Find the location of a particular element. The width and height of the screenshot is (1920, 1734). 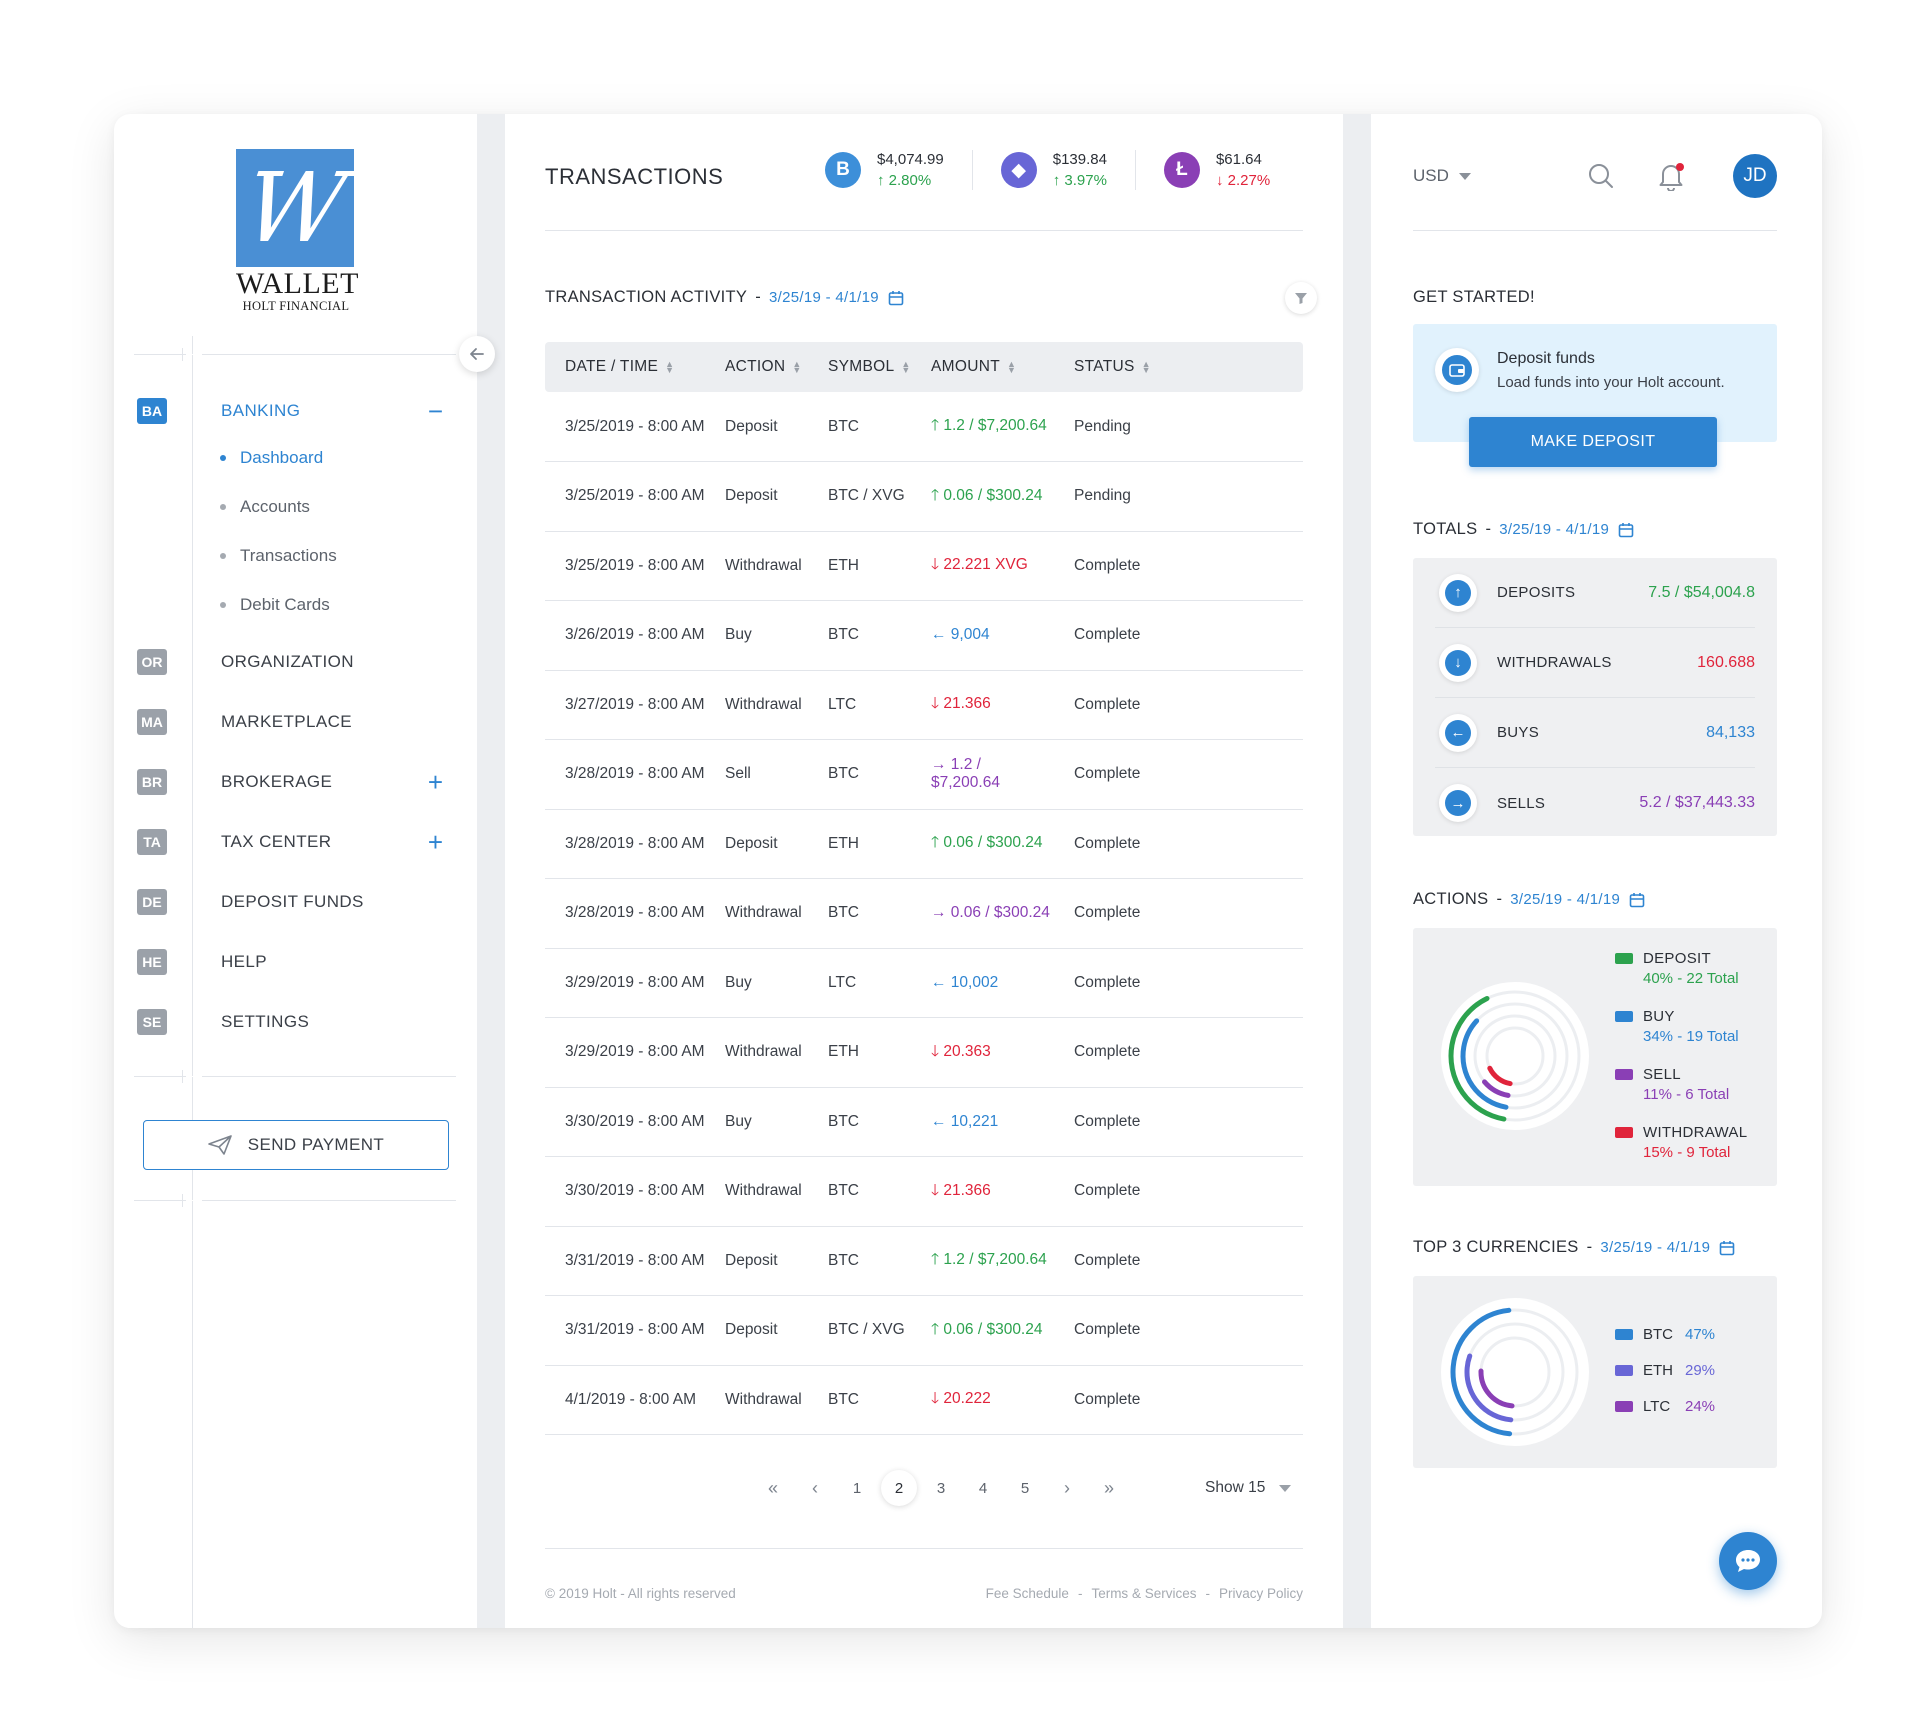

bullet-icon is located at coordinates (223, 556).